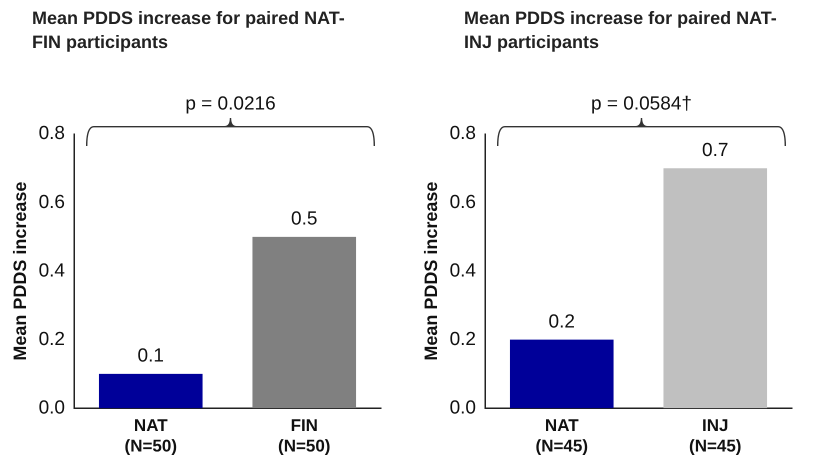 The image size is (823, 465). Describe the element at coordinates (715, 151) in the screenshot. I see `data-label: 0.7` at that location.